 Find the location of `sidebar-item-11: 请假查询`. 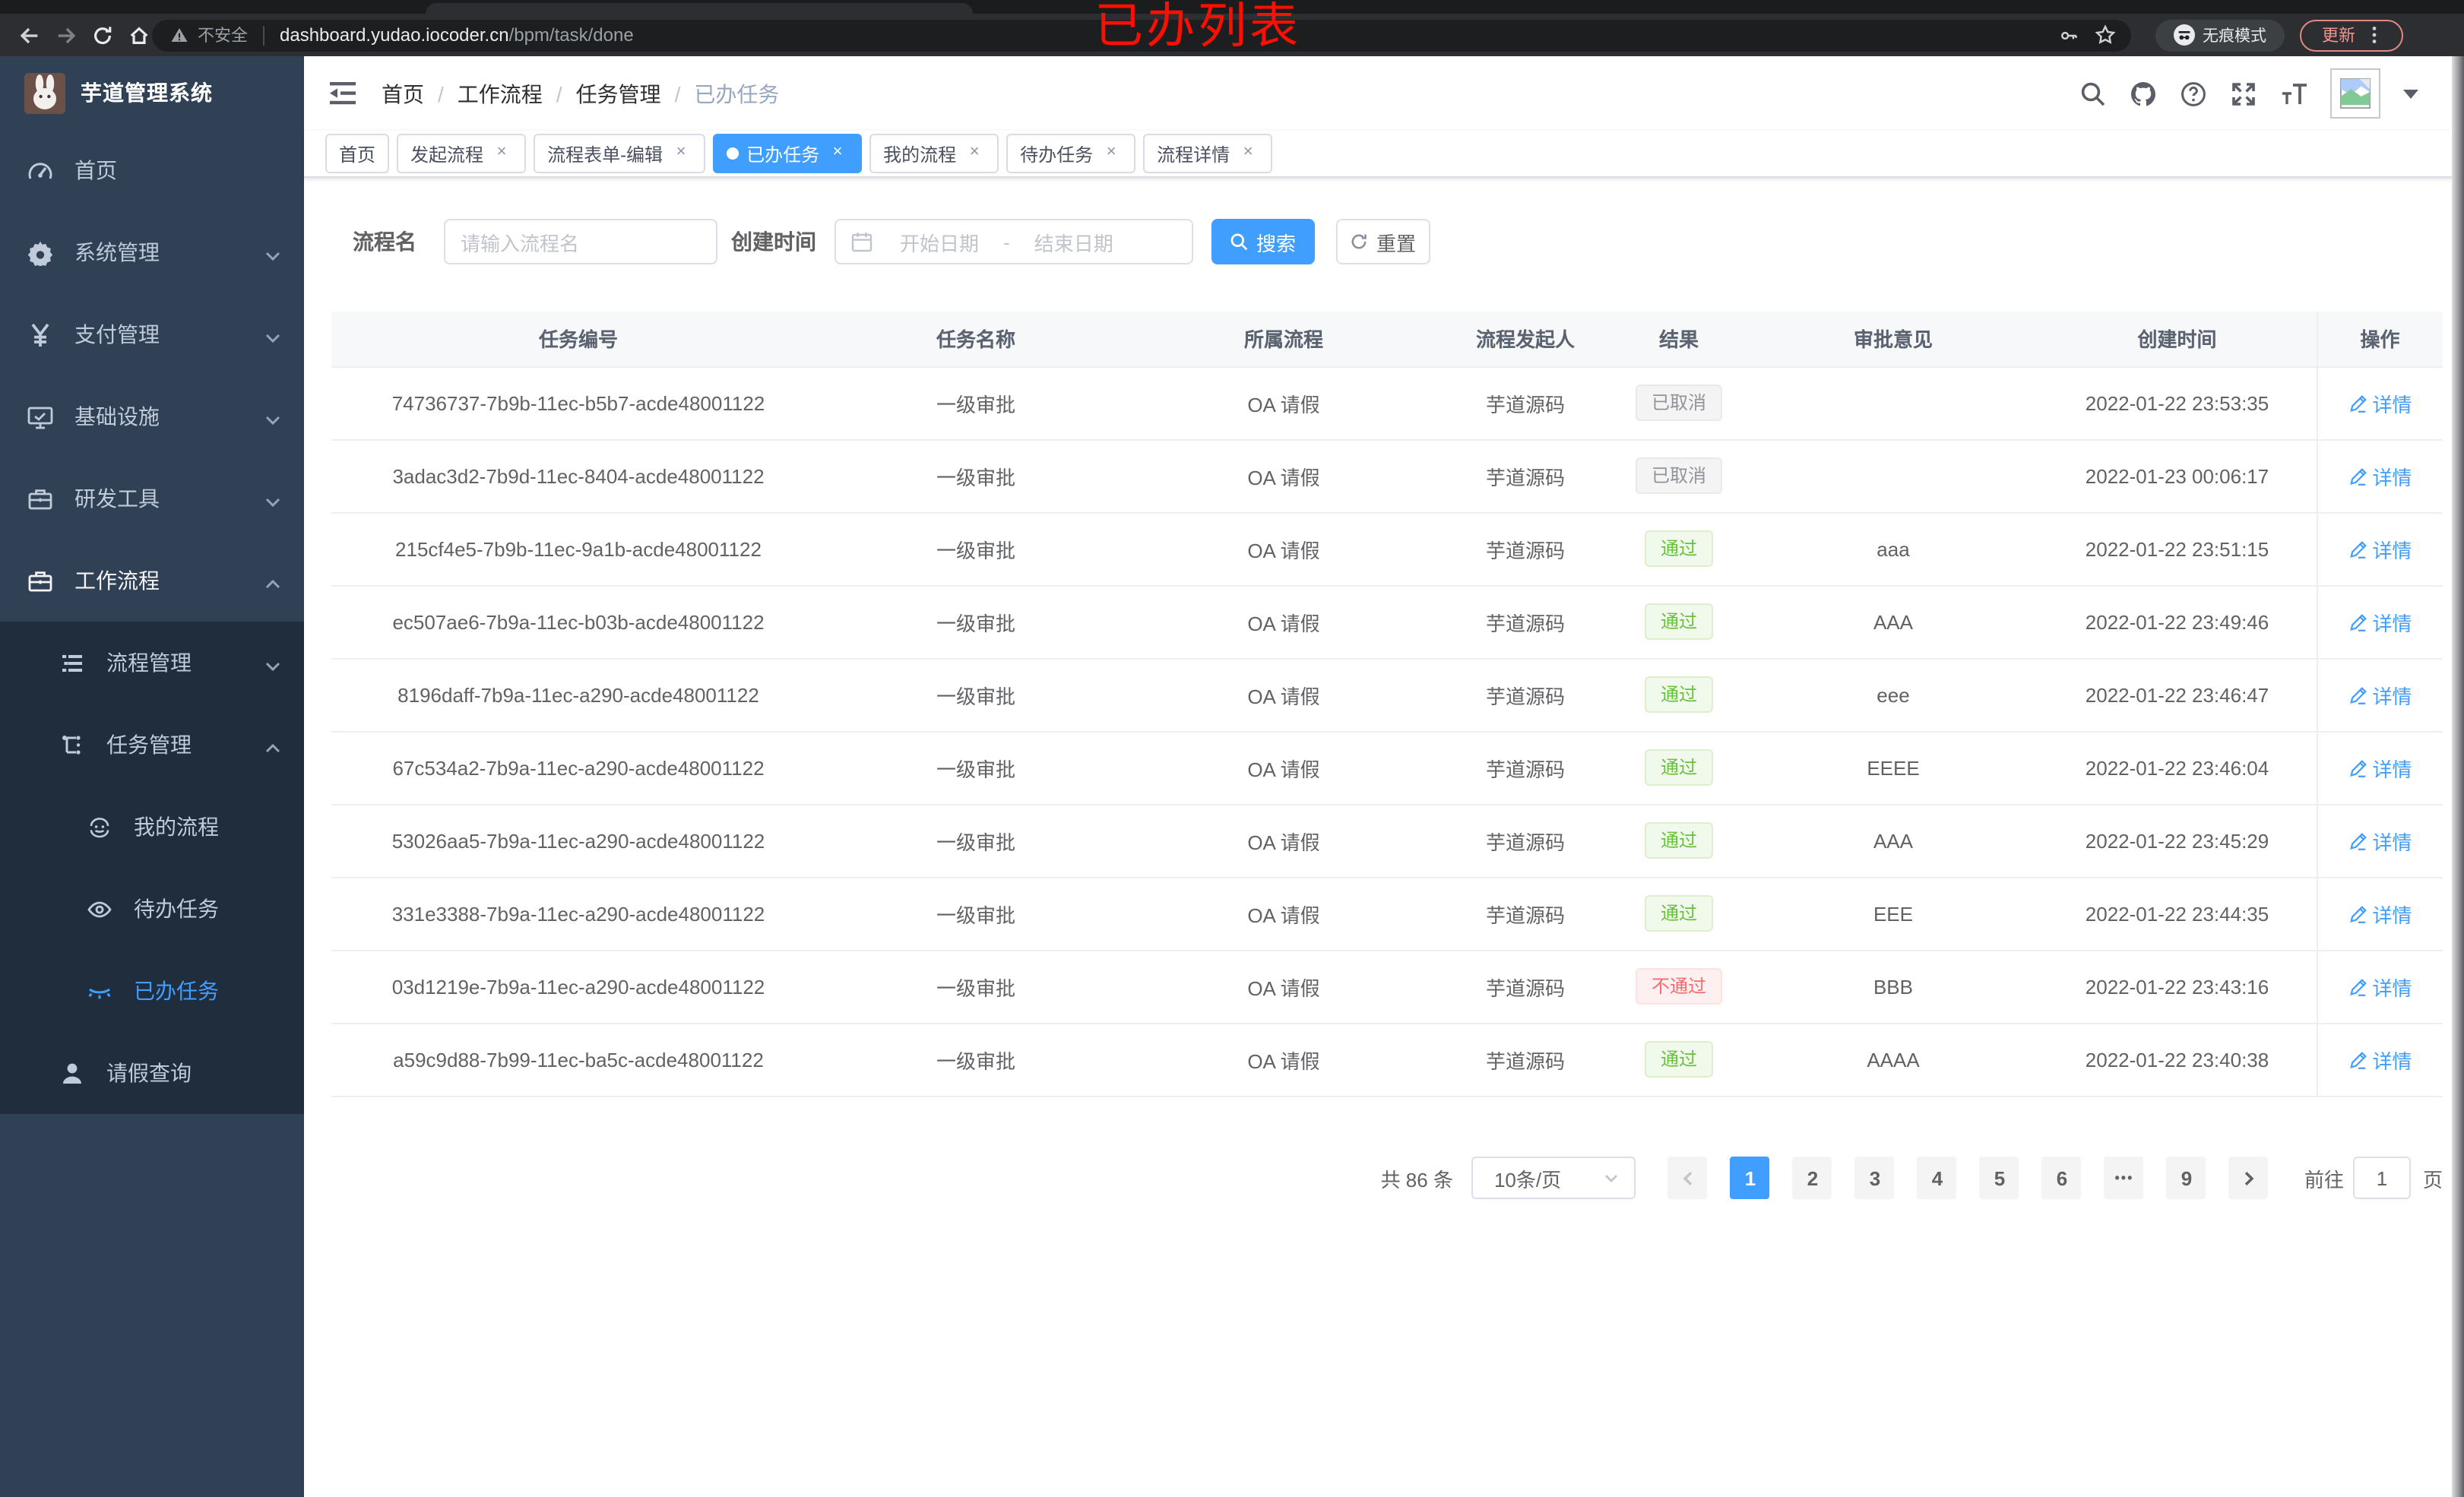

sidebar-item-11: 请假查询 is located at coordinates (152, 1073).